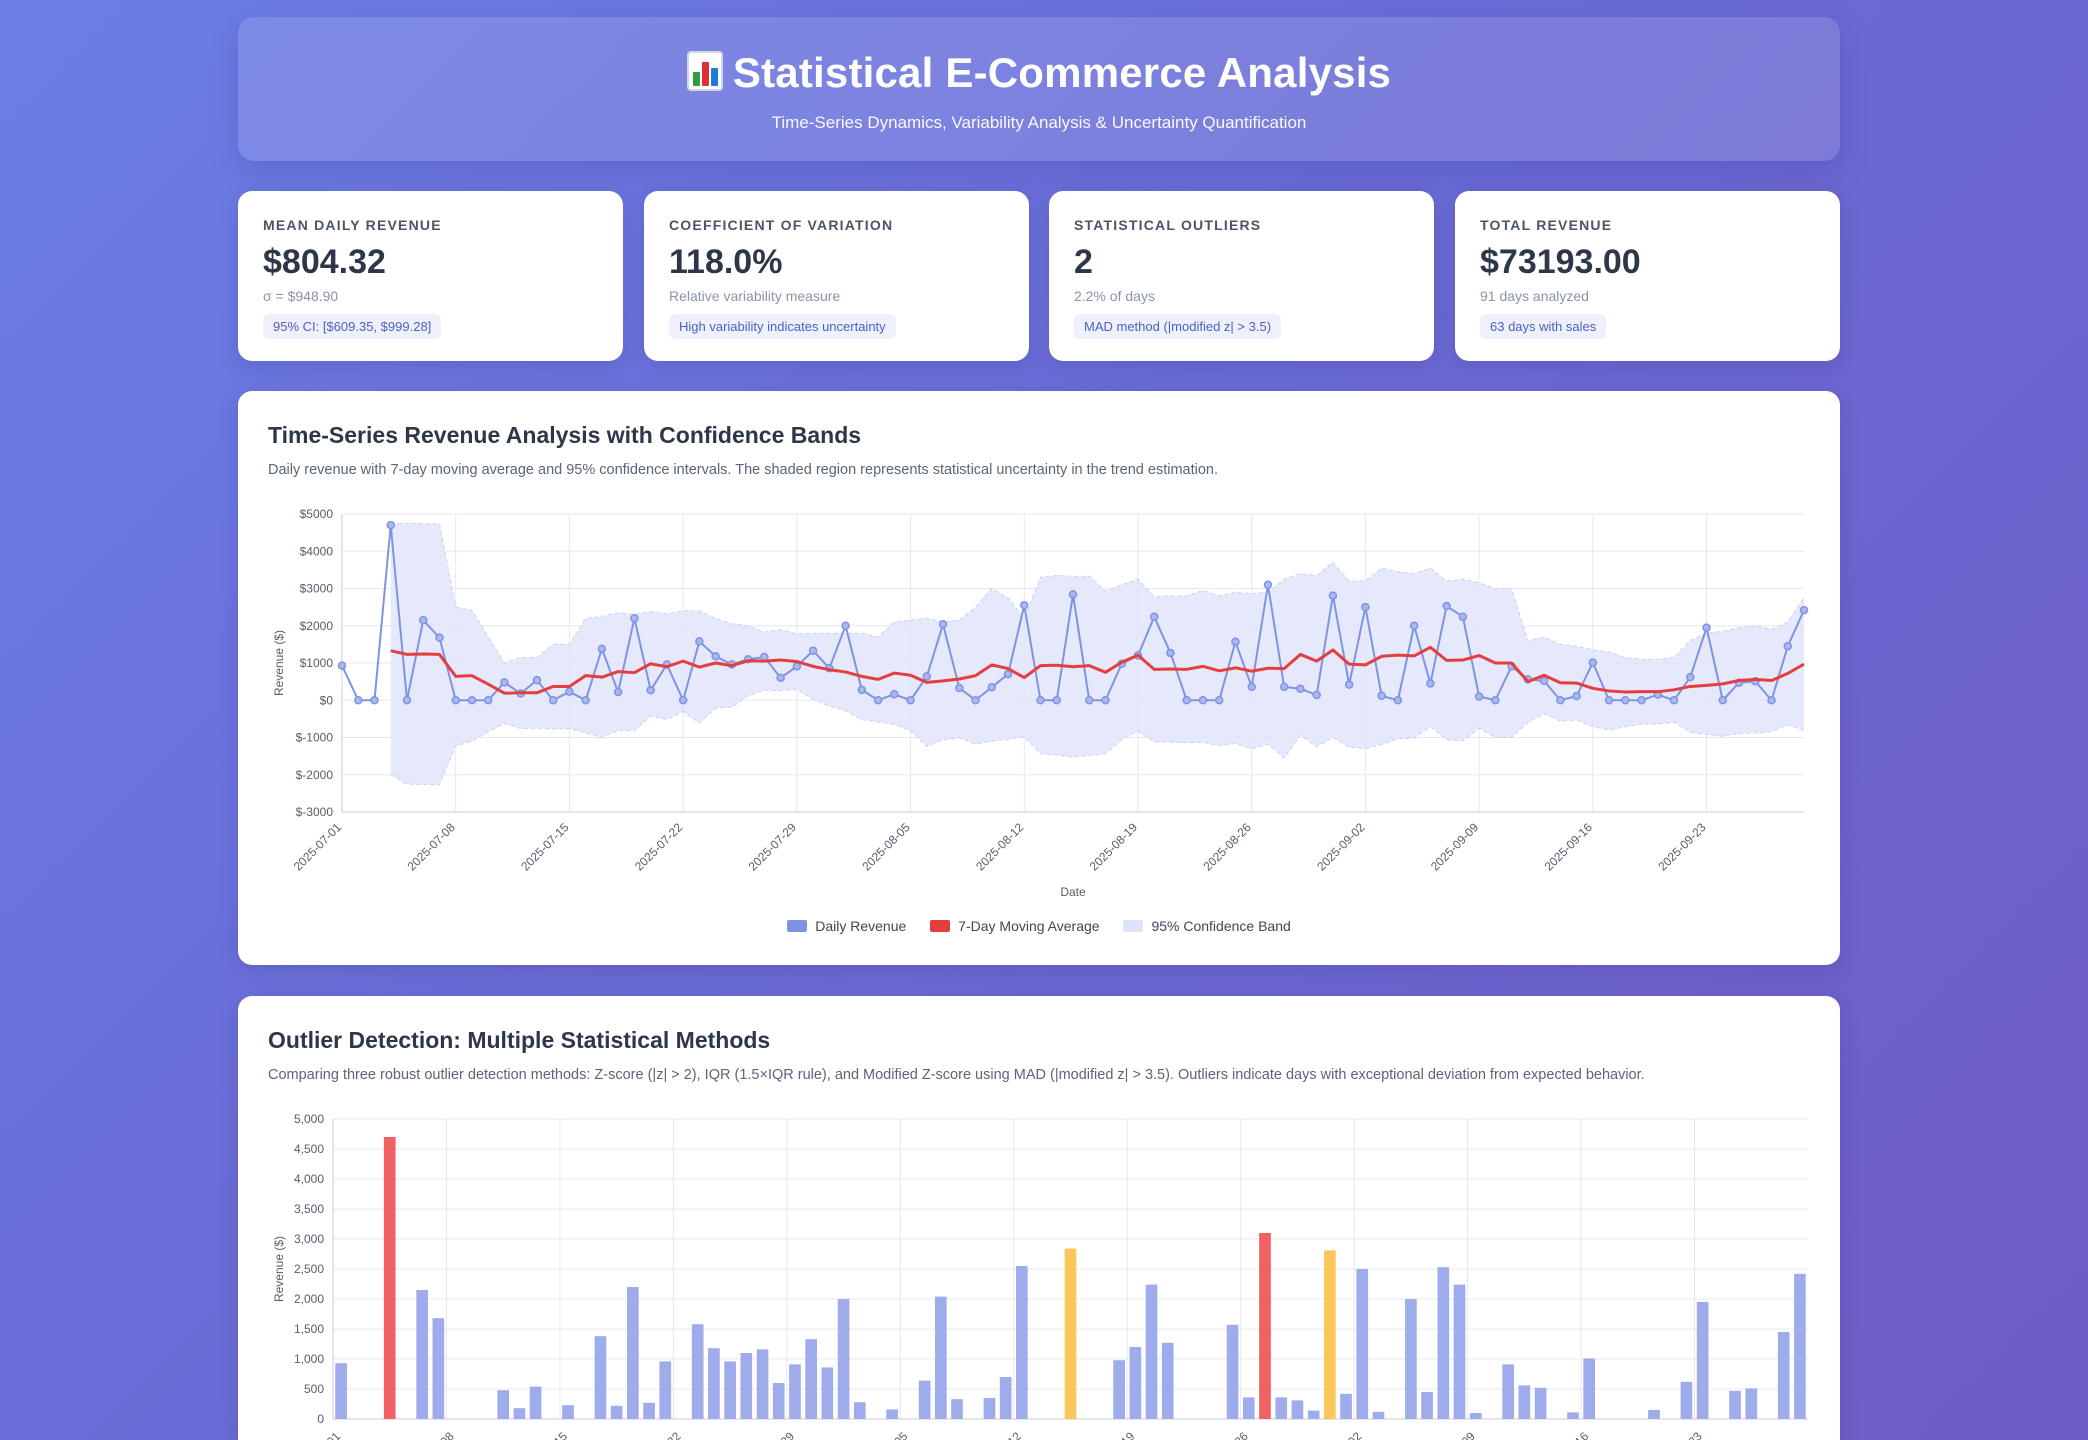  What do you see at coordinates (1097, 670) in the screenshot?
I see `moving-average-line` at bounding box center [1097, 670].